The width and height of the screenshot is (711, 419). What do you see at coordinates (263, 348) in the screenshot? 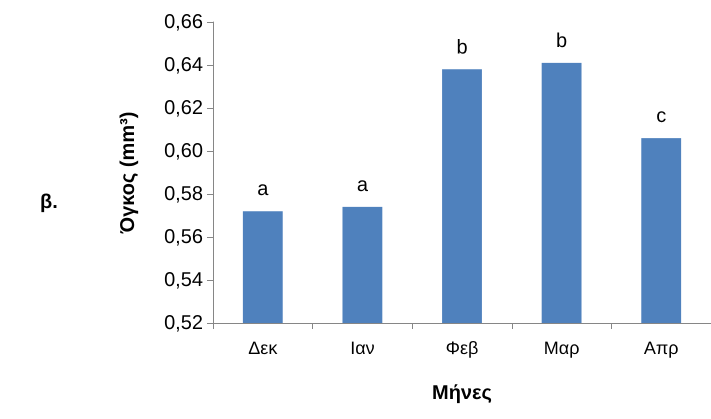
I see `x-tick-label: Δεκ` at bounding box center [263, 348].